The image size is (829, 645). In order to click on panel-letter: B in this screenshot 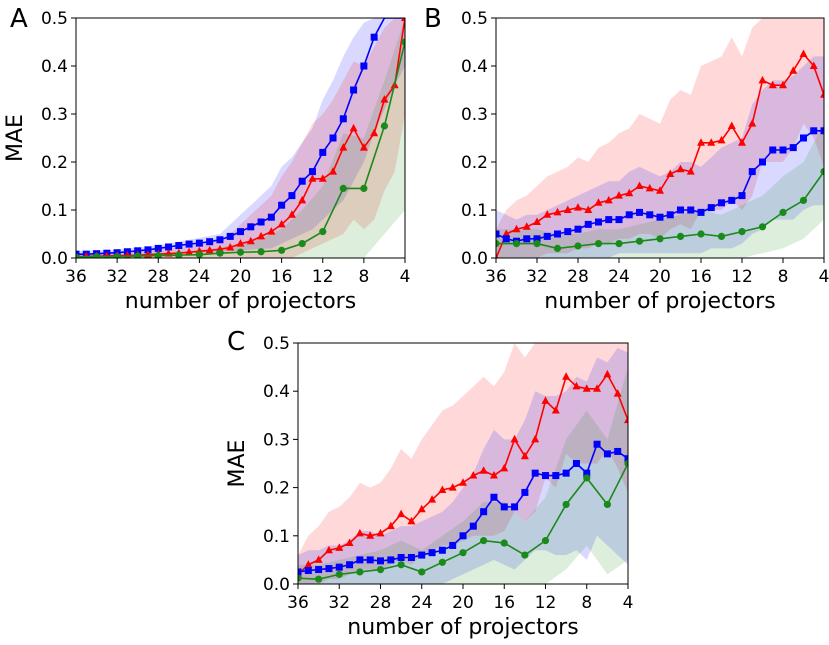, I will do `click(433, 19)`.